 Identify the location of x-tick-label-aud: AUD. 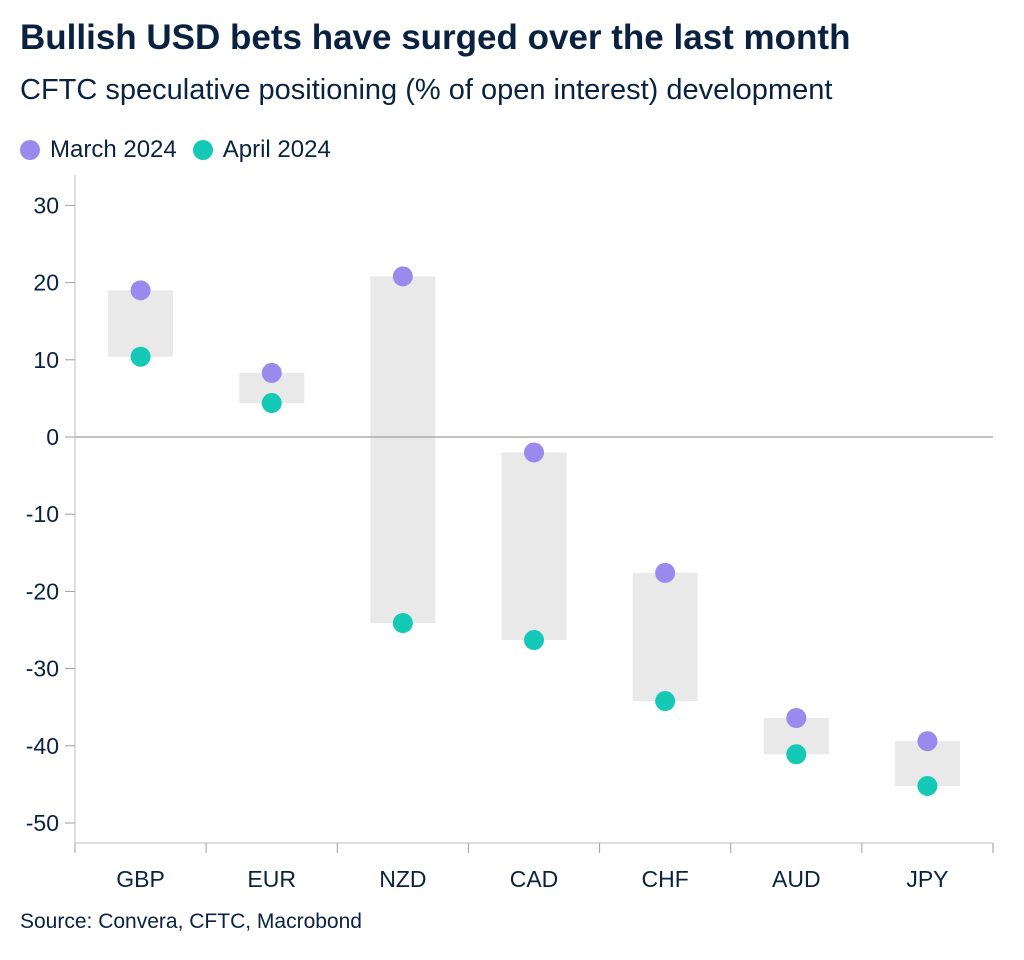
(796, 879).